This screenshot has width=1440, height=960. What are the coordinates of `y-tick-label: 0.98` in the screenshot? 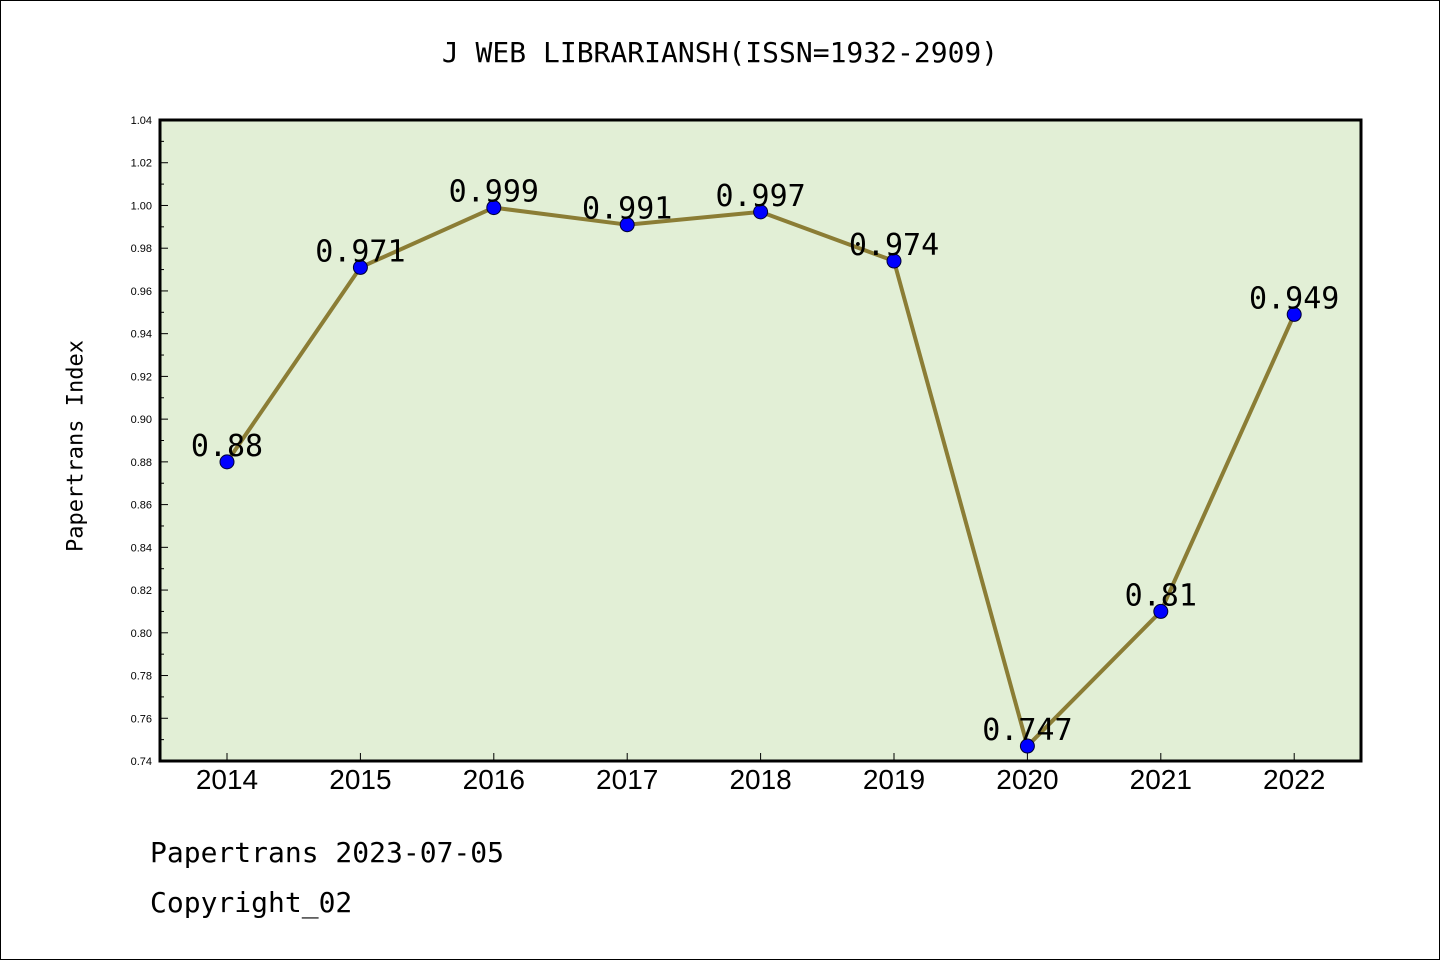 It's located at (141, 249).